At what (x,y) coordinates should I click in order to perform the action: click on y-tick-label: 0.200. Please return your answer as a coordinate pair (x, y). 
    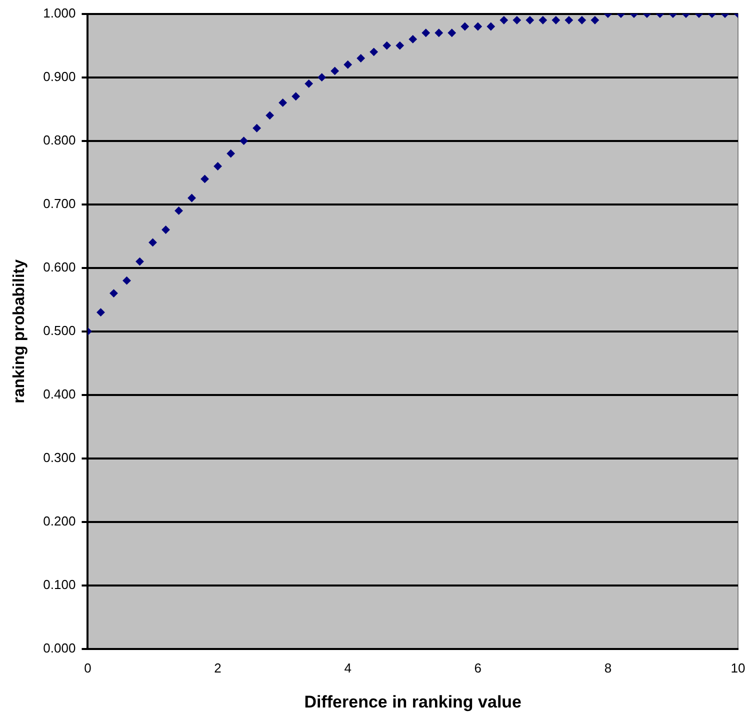
    Looking at the image, I should click on (59, 521).